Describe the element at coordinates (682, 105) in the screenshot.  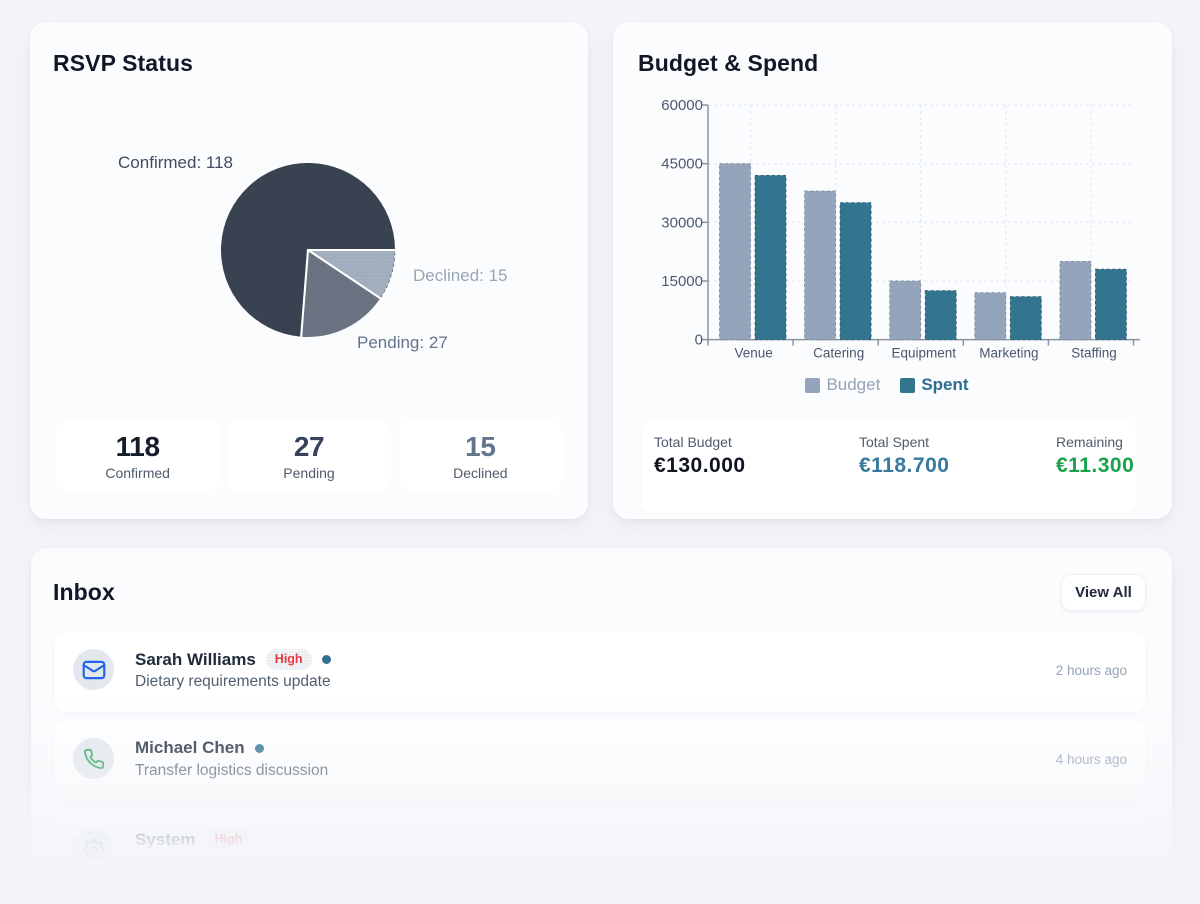
I see `svg-text: 60000` at that location.